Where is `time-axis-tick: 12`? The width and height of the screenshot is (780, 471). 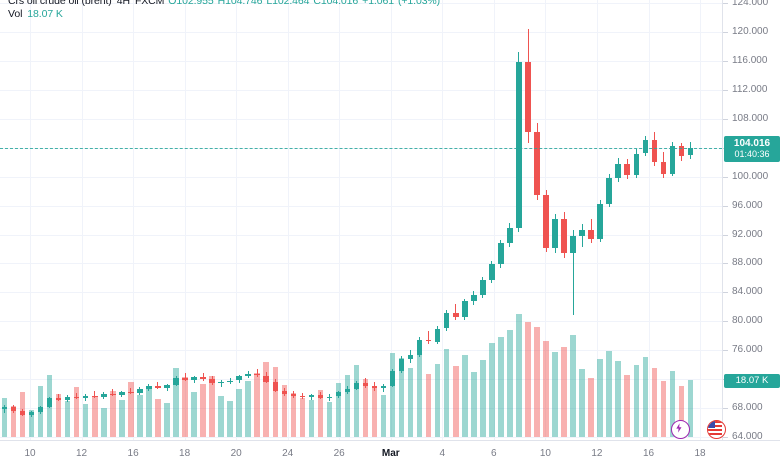 time-axis-tick: 12 is located at coordinates (81, 453).